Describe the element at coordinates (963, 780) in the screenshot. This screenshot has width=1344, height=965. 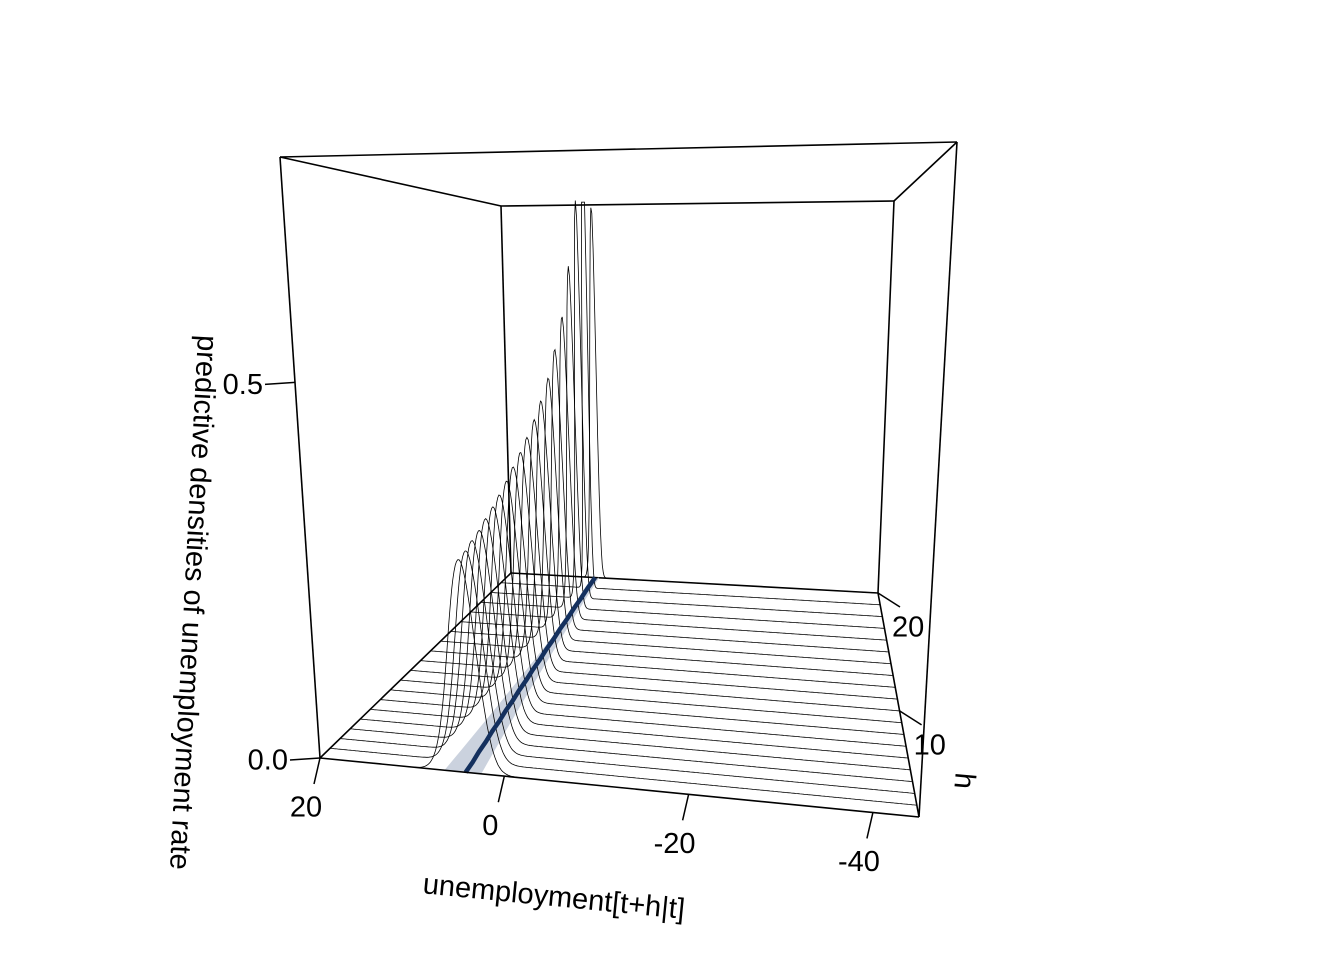
I see `y-axis-label: h` at that location.